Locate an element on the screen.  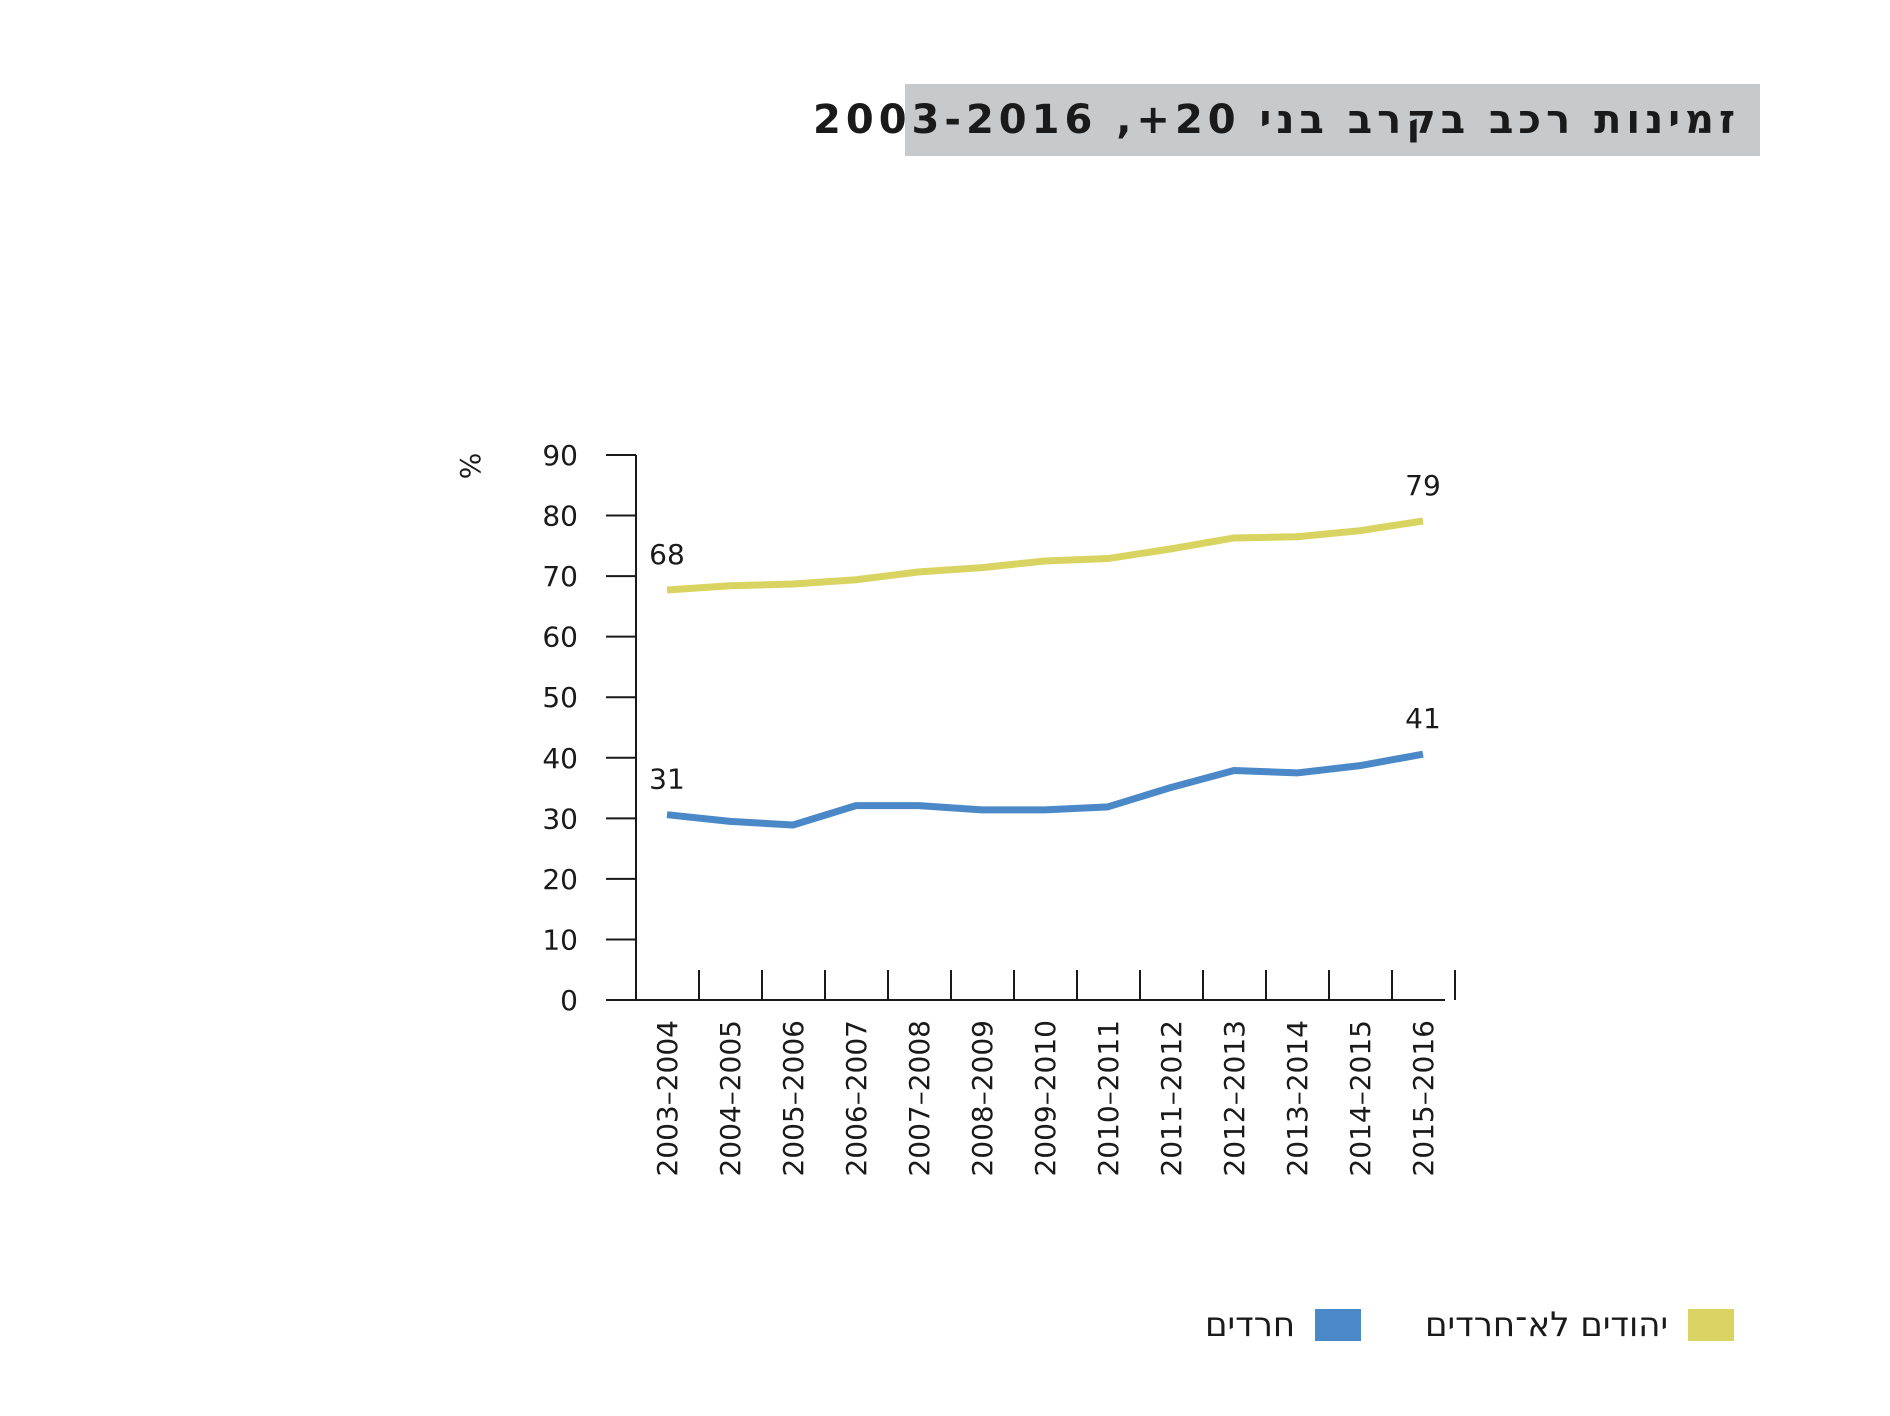
x-tick-label: 2006–2007 is located at coordinates (856, 1098).